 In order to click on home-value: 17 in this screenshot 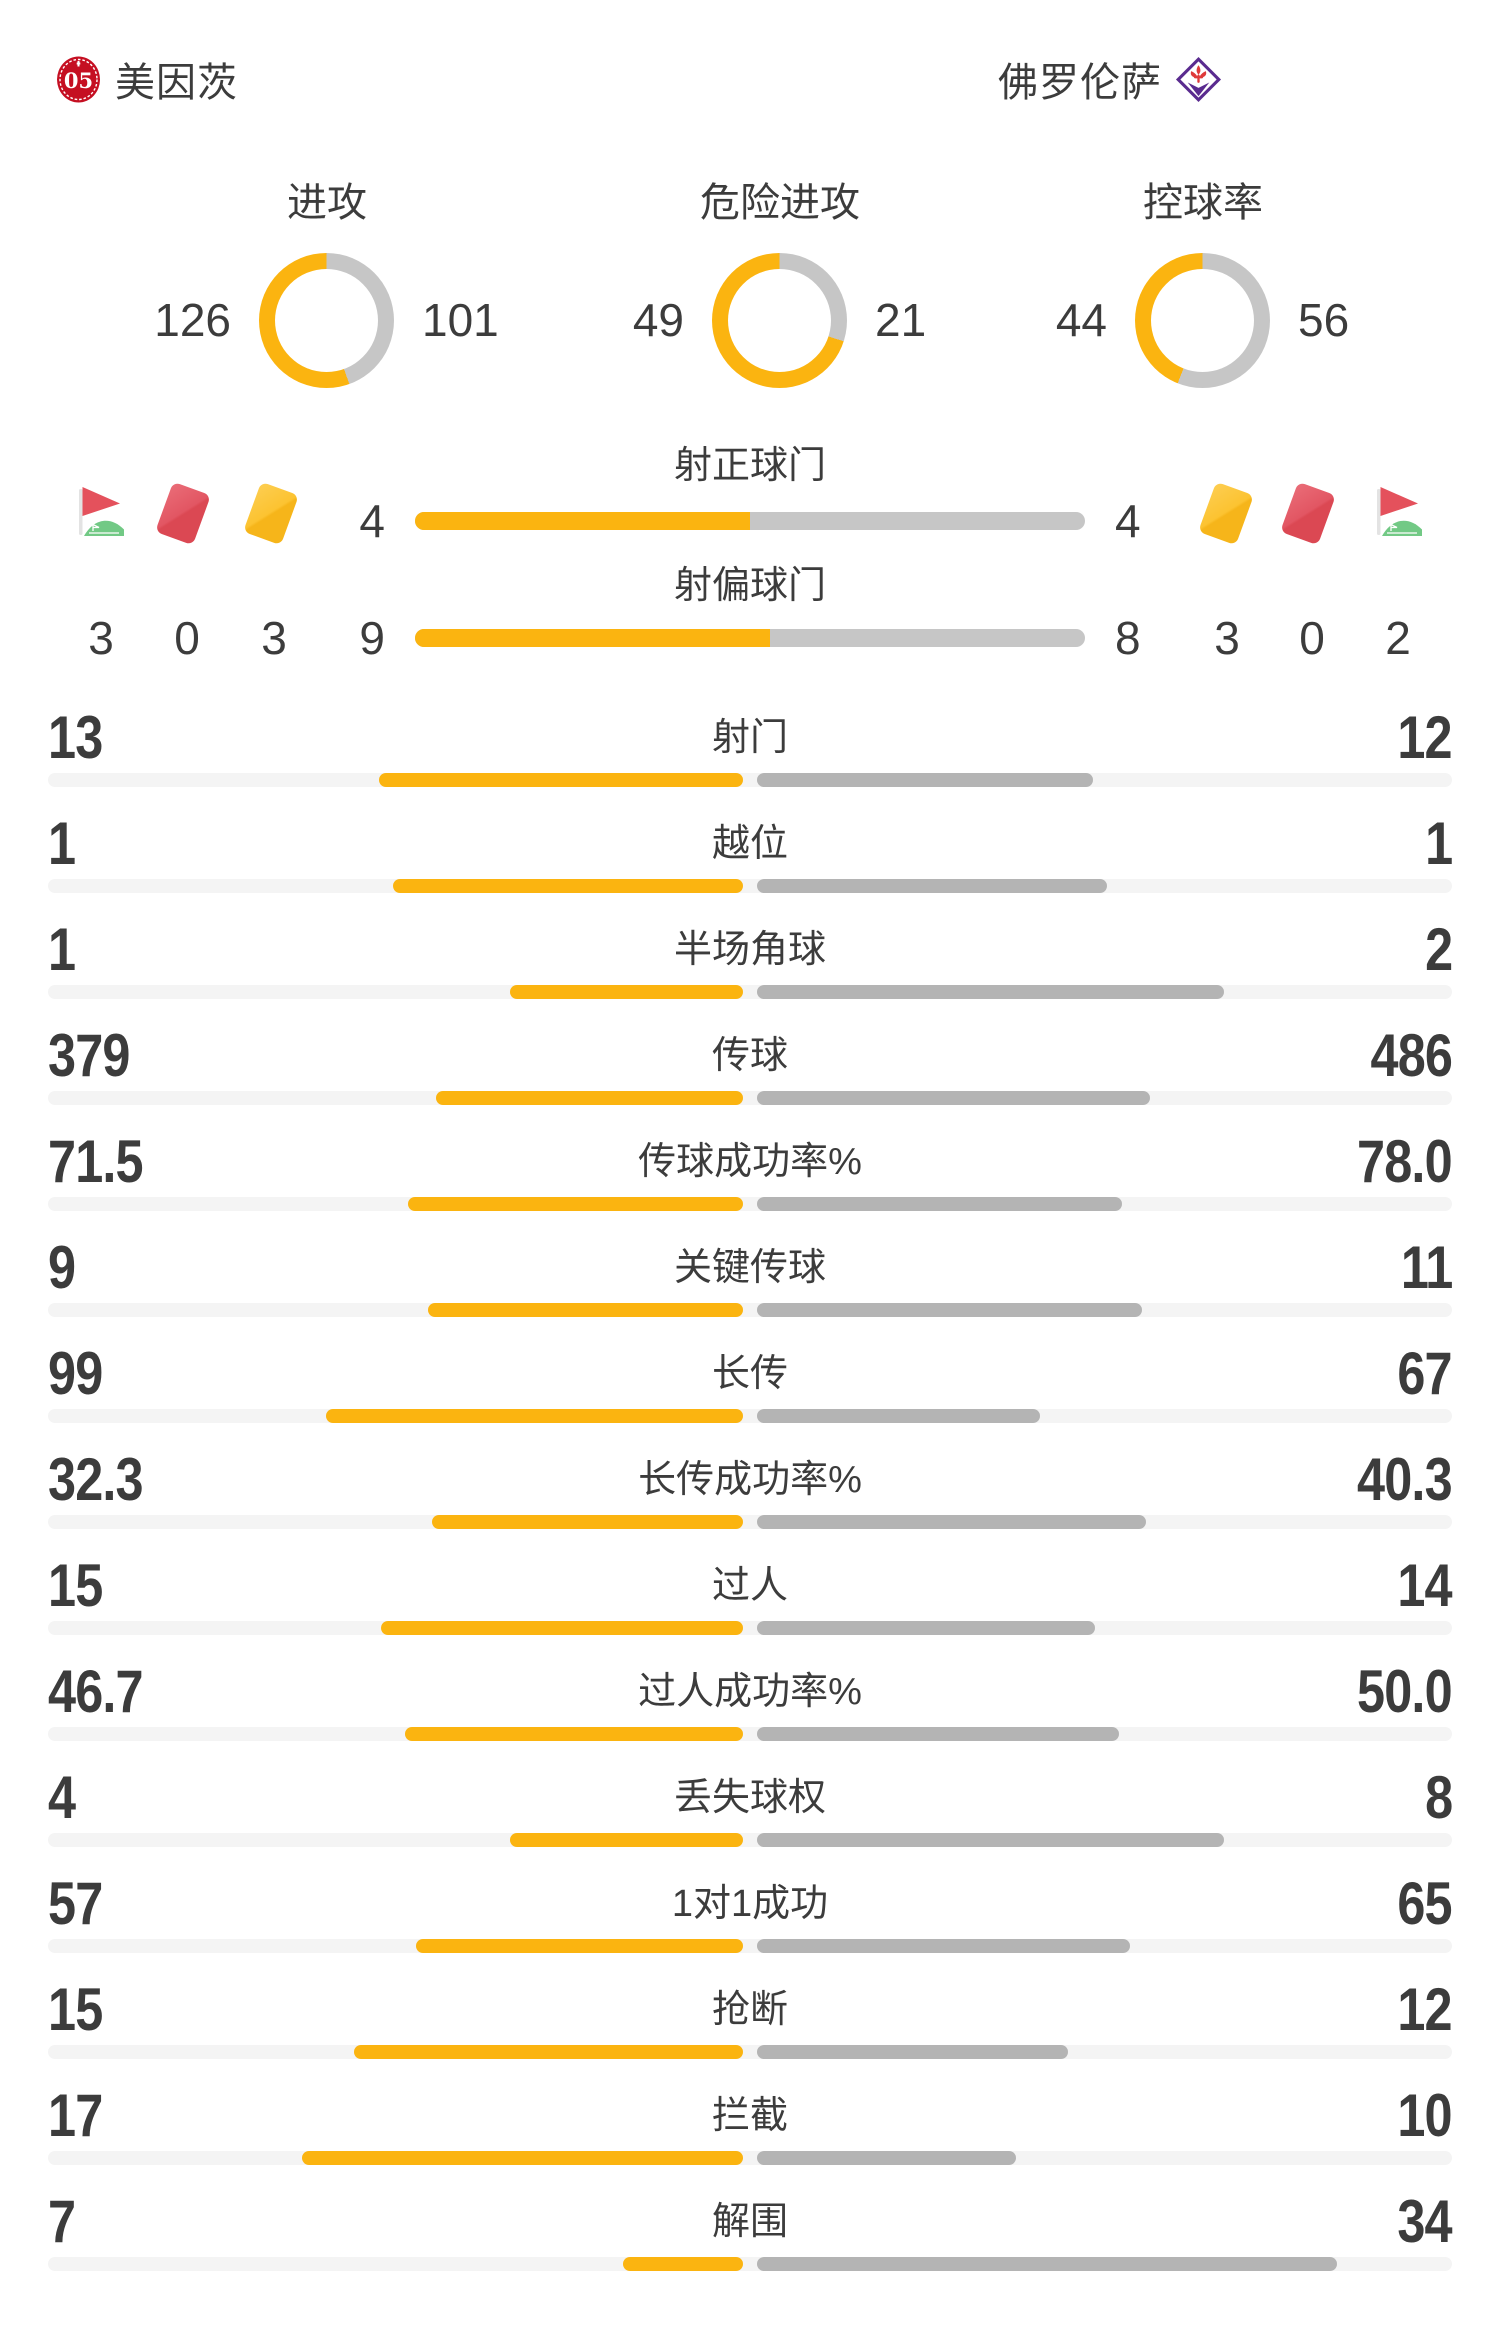, I will do `click(75, 2115)`.